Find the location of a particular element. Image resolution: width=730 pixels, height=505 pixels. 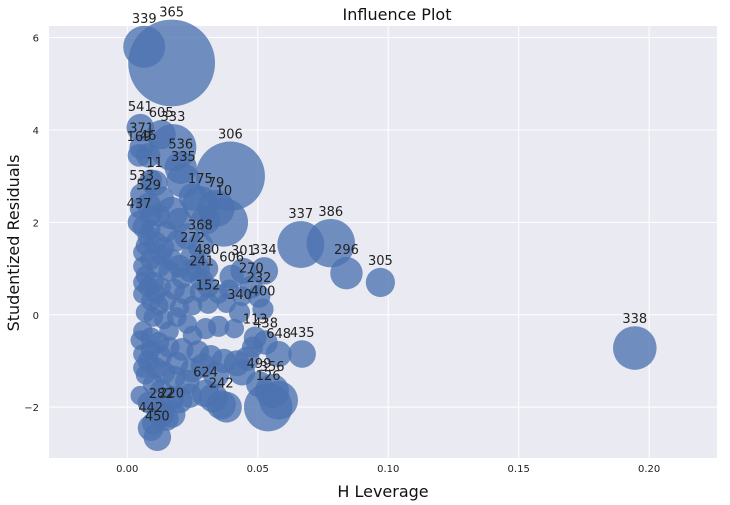

point-label-450: 450 is located at coordinates (157, 416).